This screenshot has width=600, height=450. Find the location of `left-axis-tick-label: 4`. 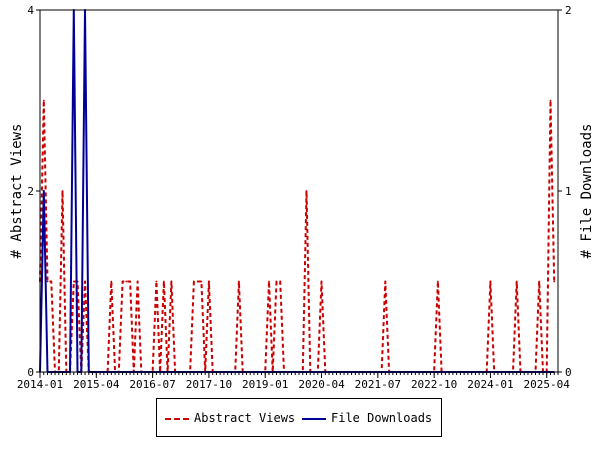

left-axis-tick-label: 4 is located at coordinates (30, 10).